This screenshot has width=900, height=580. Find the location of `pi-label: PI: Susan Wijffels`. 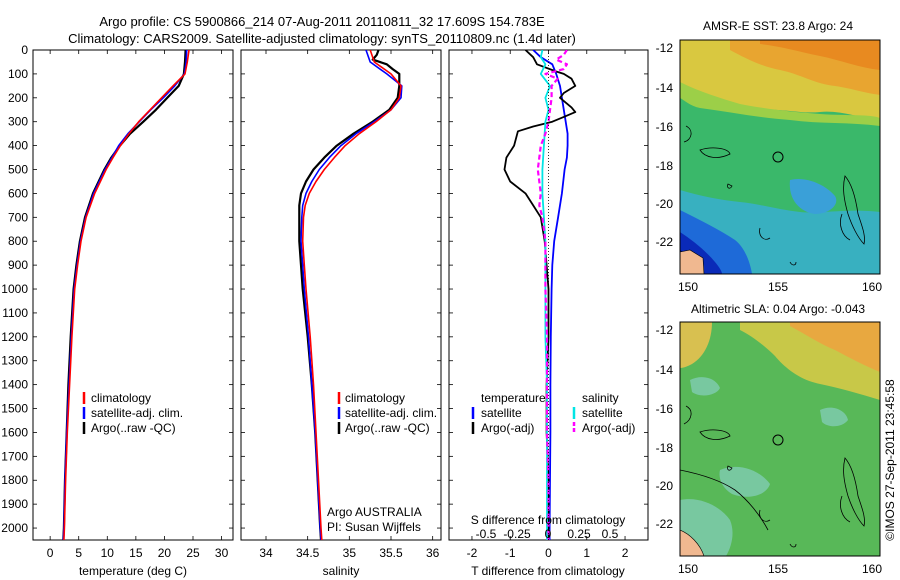

pi-label: PI: Susan Wijffels is located at coordinates (374, 527).